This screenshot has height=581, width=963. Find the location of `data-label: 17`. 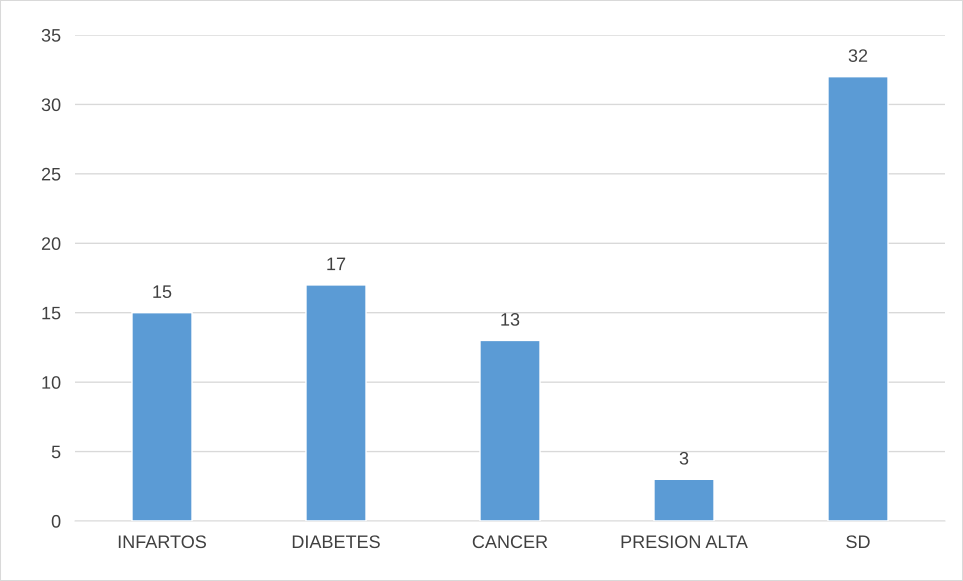

data-label: 17 is located at coordinates (336, 264).